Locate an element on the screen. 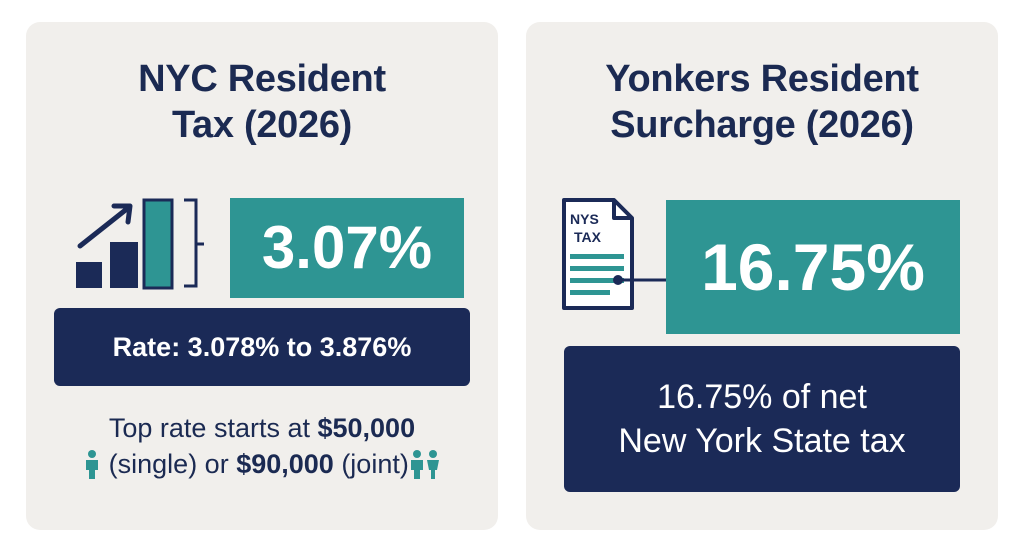 The image size is (1024, 559). yonkers-description-line2: New York State tax is located at coordinates (762, 441).